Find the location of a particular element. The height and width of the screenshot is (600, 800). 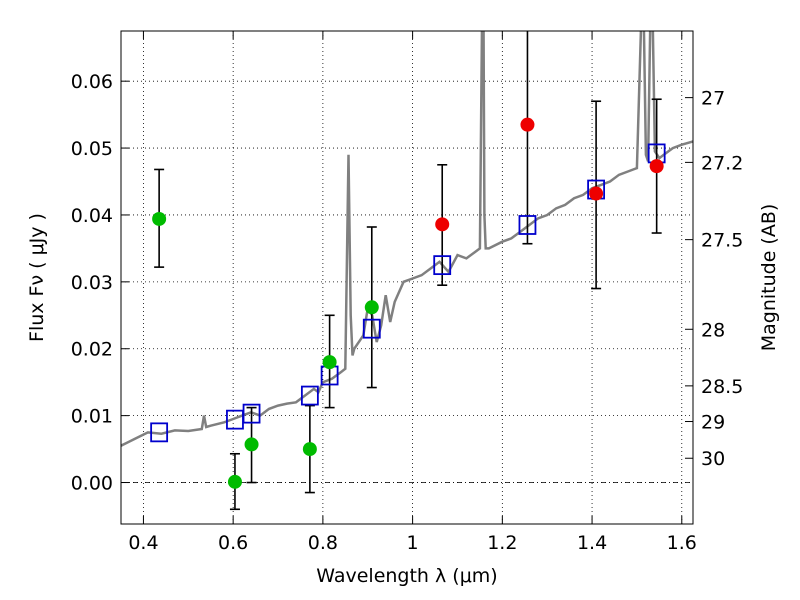

x-tick-label: 0.6 is located at coordinates (233, 543).